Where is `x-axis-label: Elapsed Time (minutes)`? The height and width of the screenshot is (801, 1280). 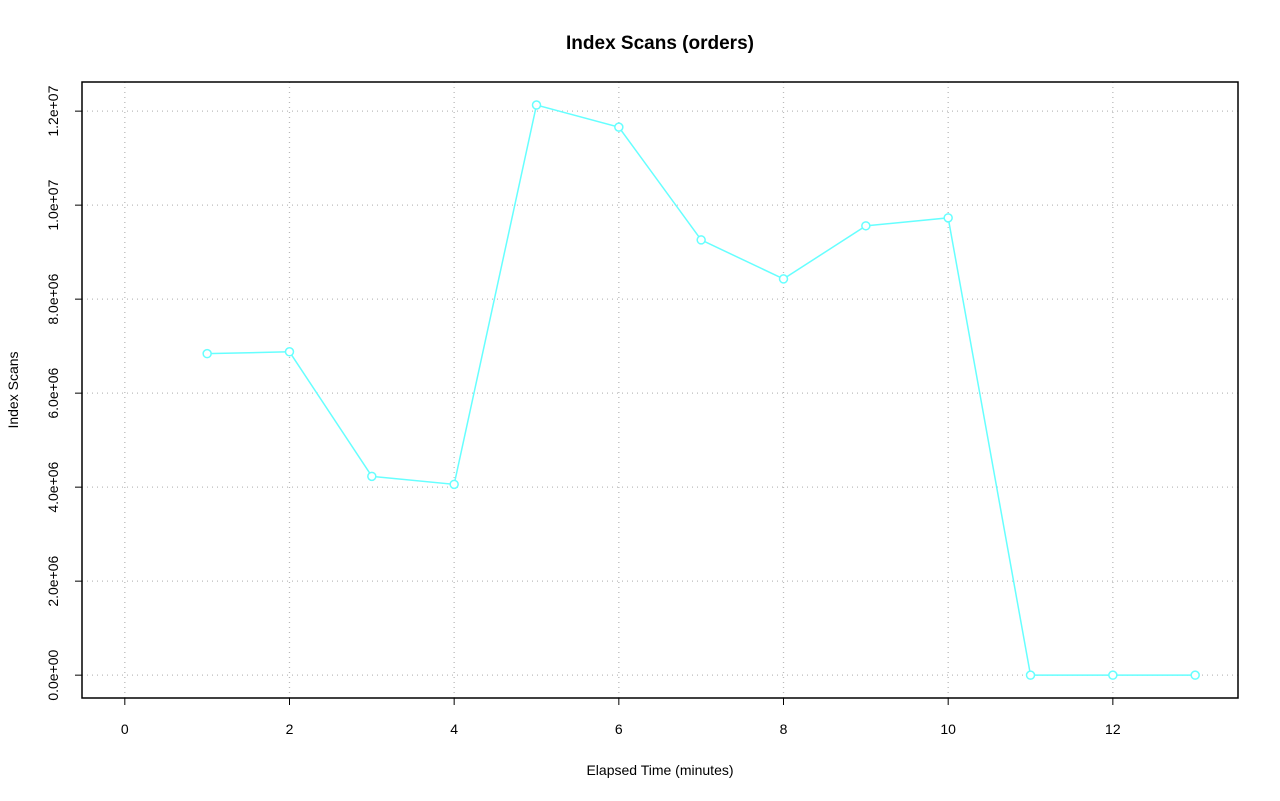 x-axis-label: Elapsed Time (minutes) is located at coordinates (659, 770).